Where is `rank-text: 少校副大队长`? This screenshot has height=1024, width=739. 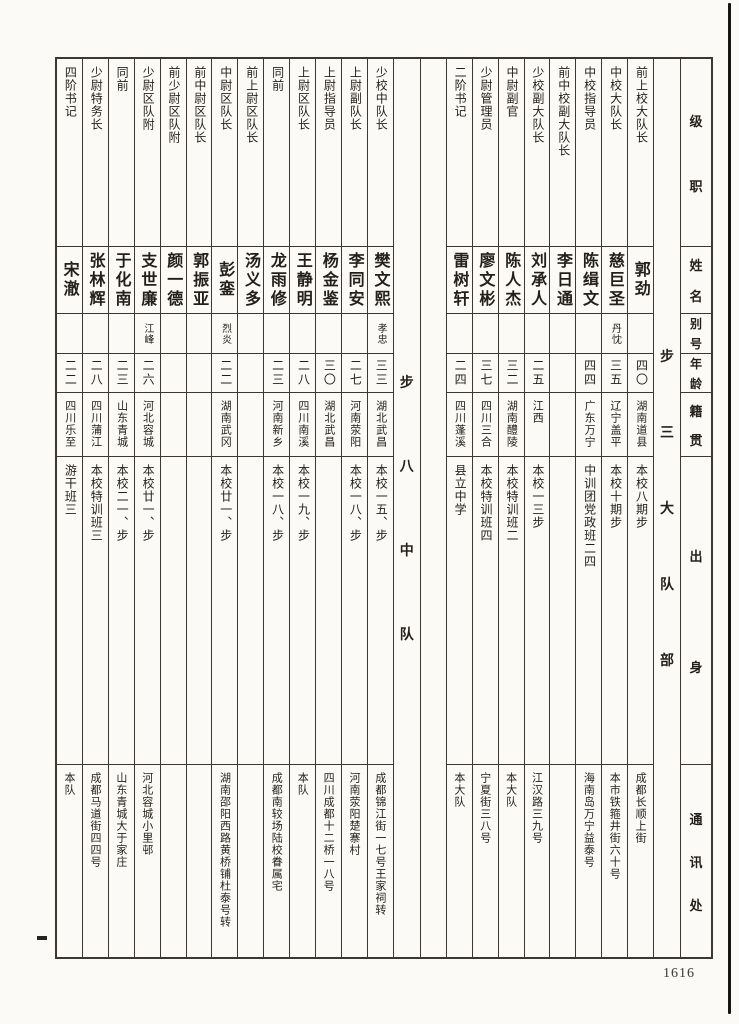 rank-text: 少校副大队长 is located at coordinates (537, 105).